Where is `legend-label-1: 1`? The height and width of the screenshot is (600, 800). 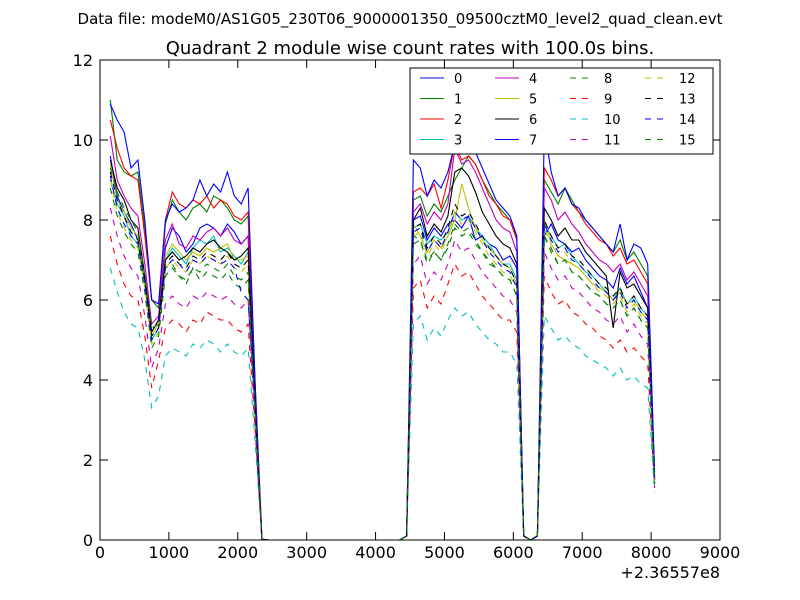 legend-label-1: 1 is located at coordinates (458, 100).